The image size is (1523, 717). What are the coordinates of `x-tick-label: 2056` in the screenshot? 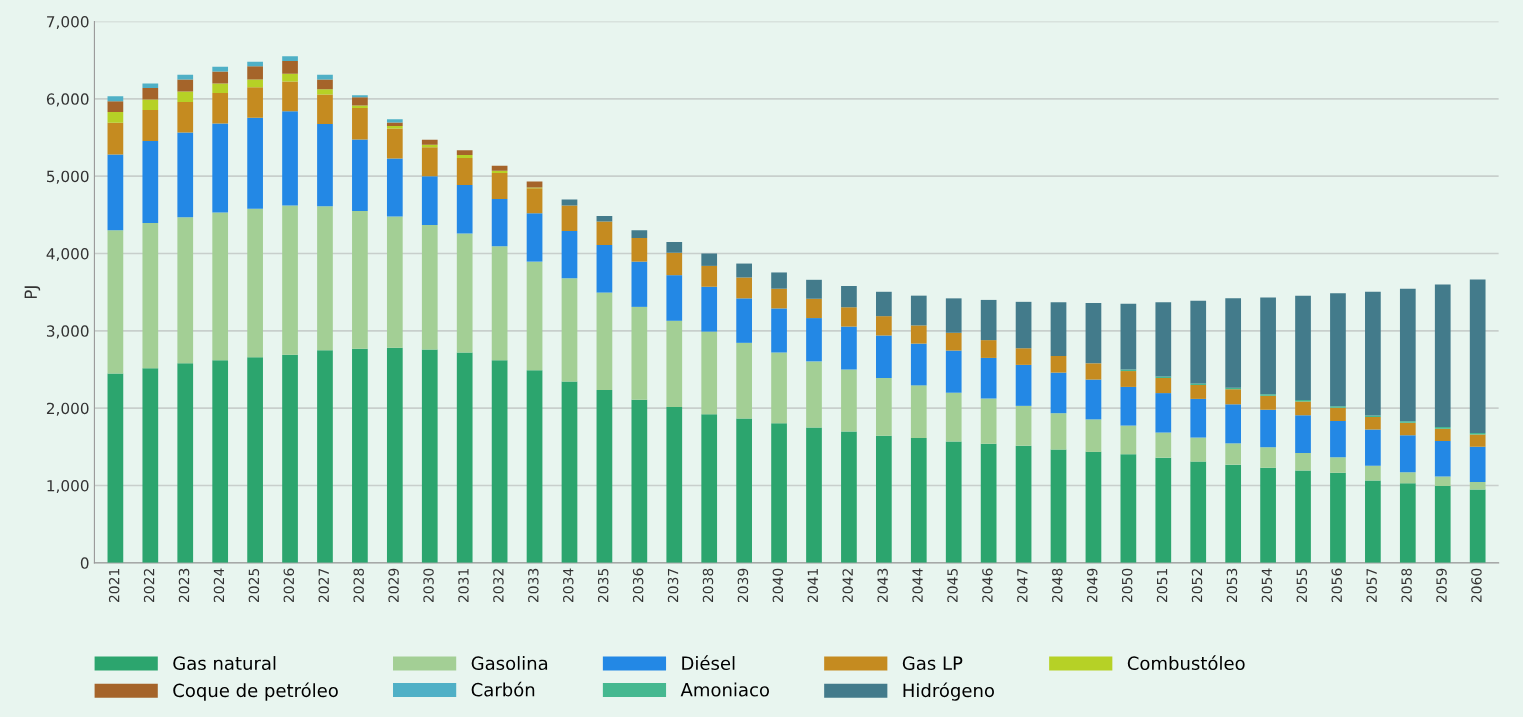 It's located at (1336, 585).